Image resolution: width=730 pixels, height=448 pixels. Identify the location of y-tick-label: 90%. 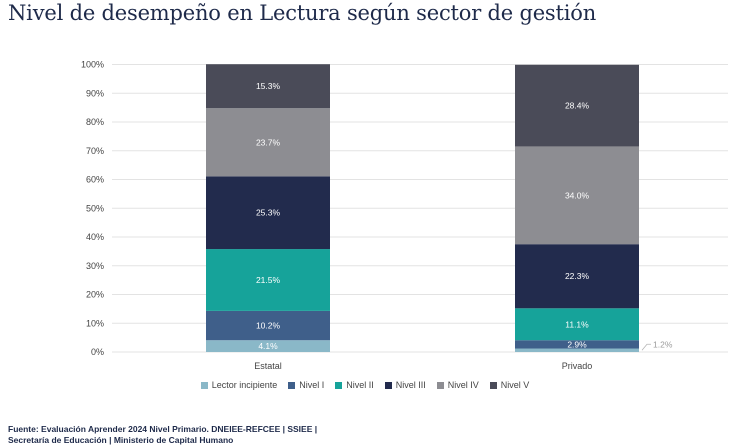
(95, 93).